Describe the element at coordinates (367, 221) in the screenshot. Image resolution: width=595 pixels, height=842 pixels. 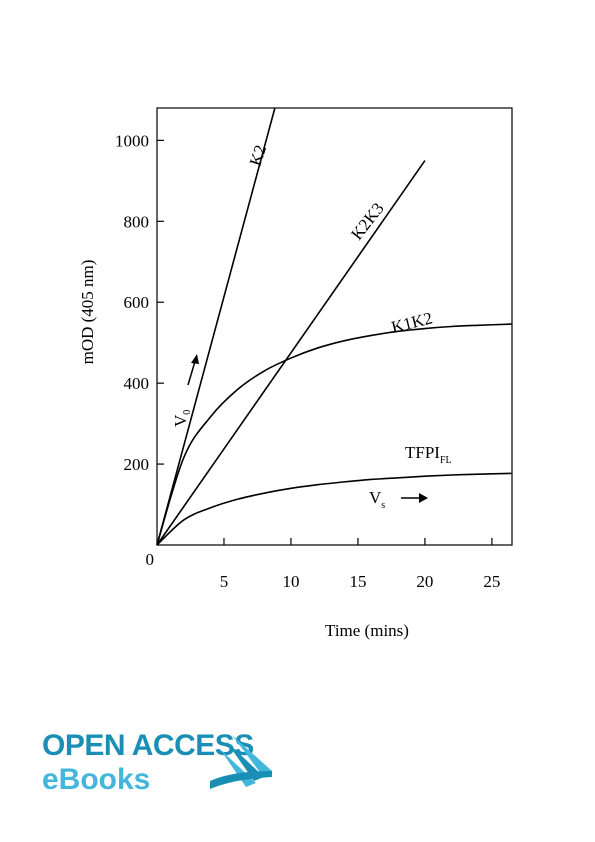
I see `series-label-k2k3: K2K3` at that location.